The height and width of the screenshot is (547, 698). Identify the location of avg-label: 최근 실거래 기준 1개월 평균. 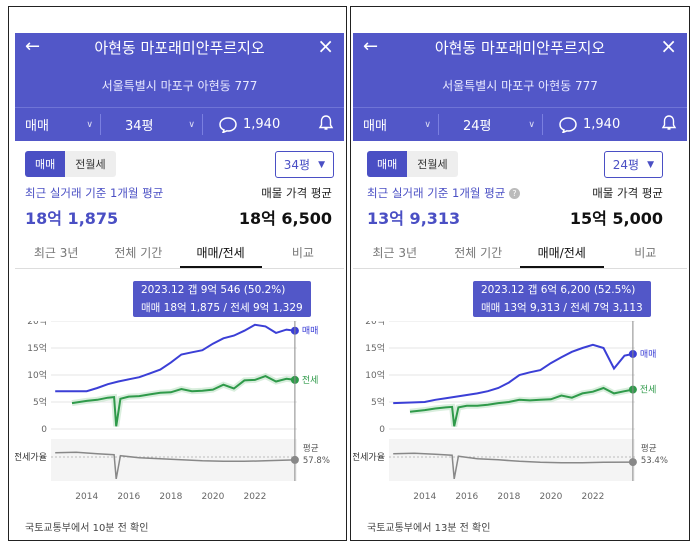
(94, 193).